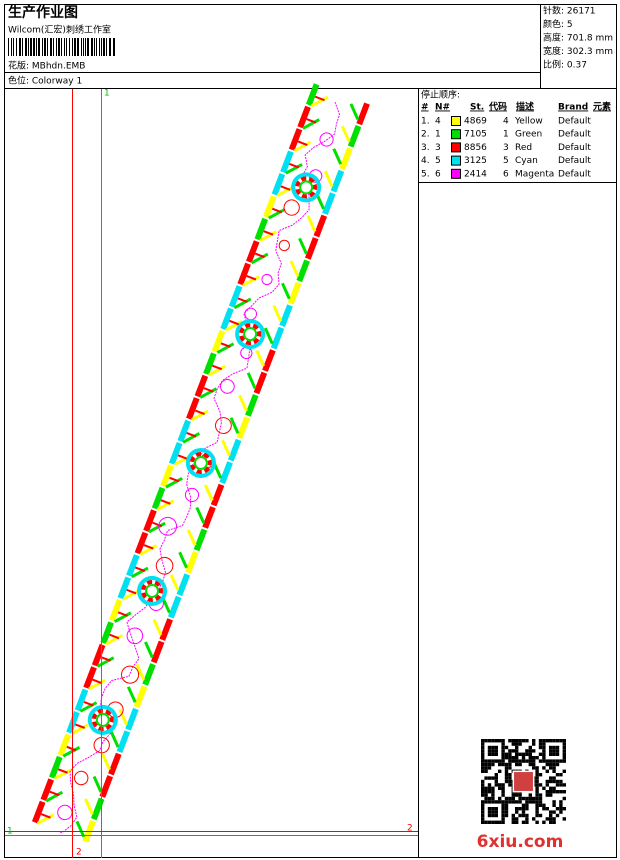  Describe the element at coordinates (602, 107) in the screenshot. I see `column-header: 元素` at that location.